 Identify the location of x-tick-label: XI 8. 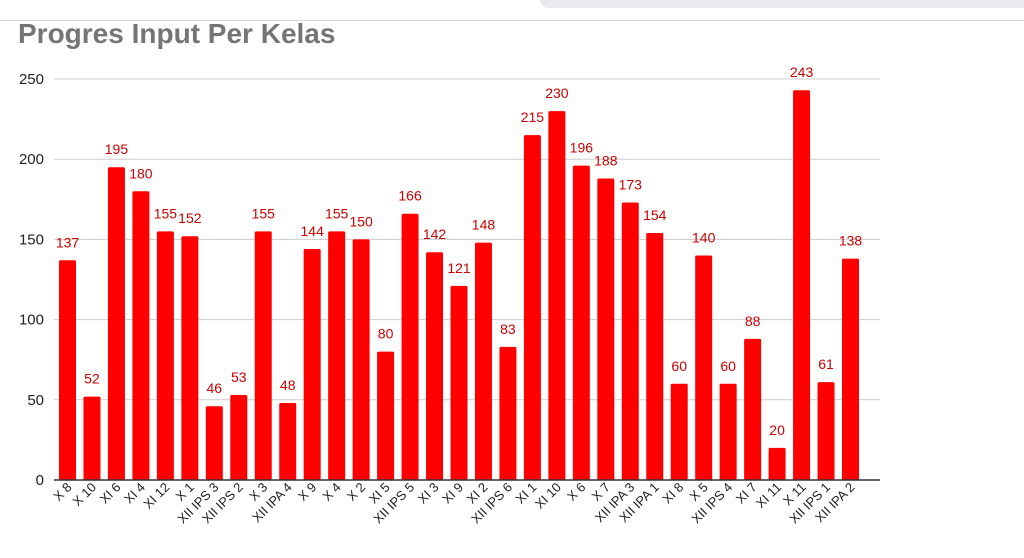
(672, 493).